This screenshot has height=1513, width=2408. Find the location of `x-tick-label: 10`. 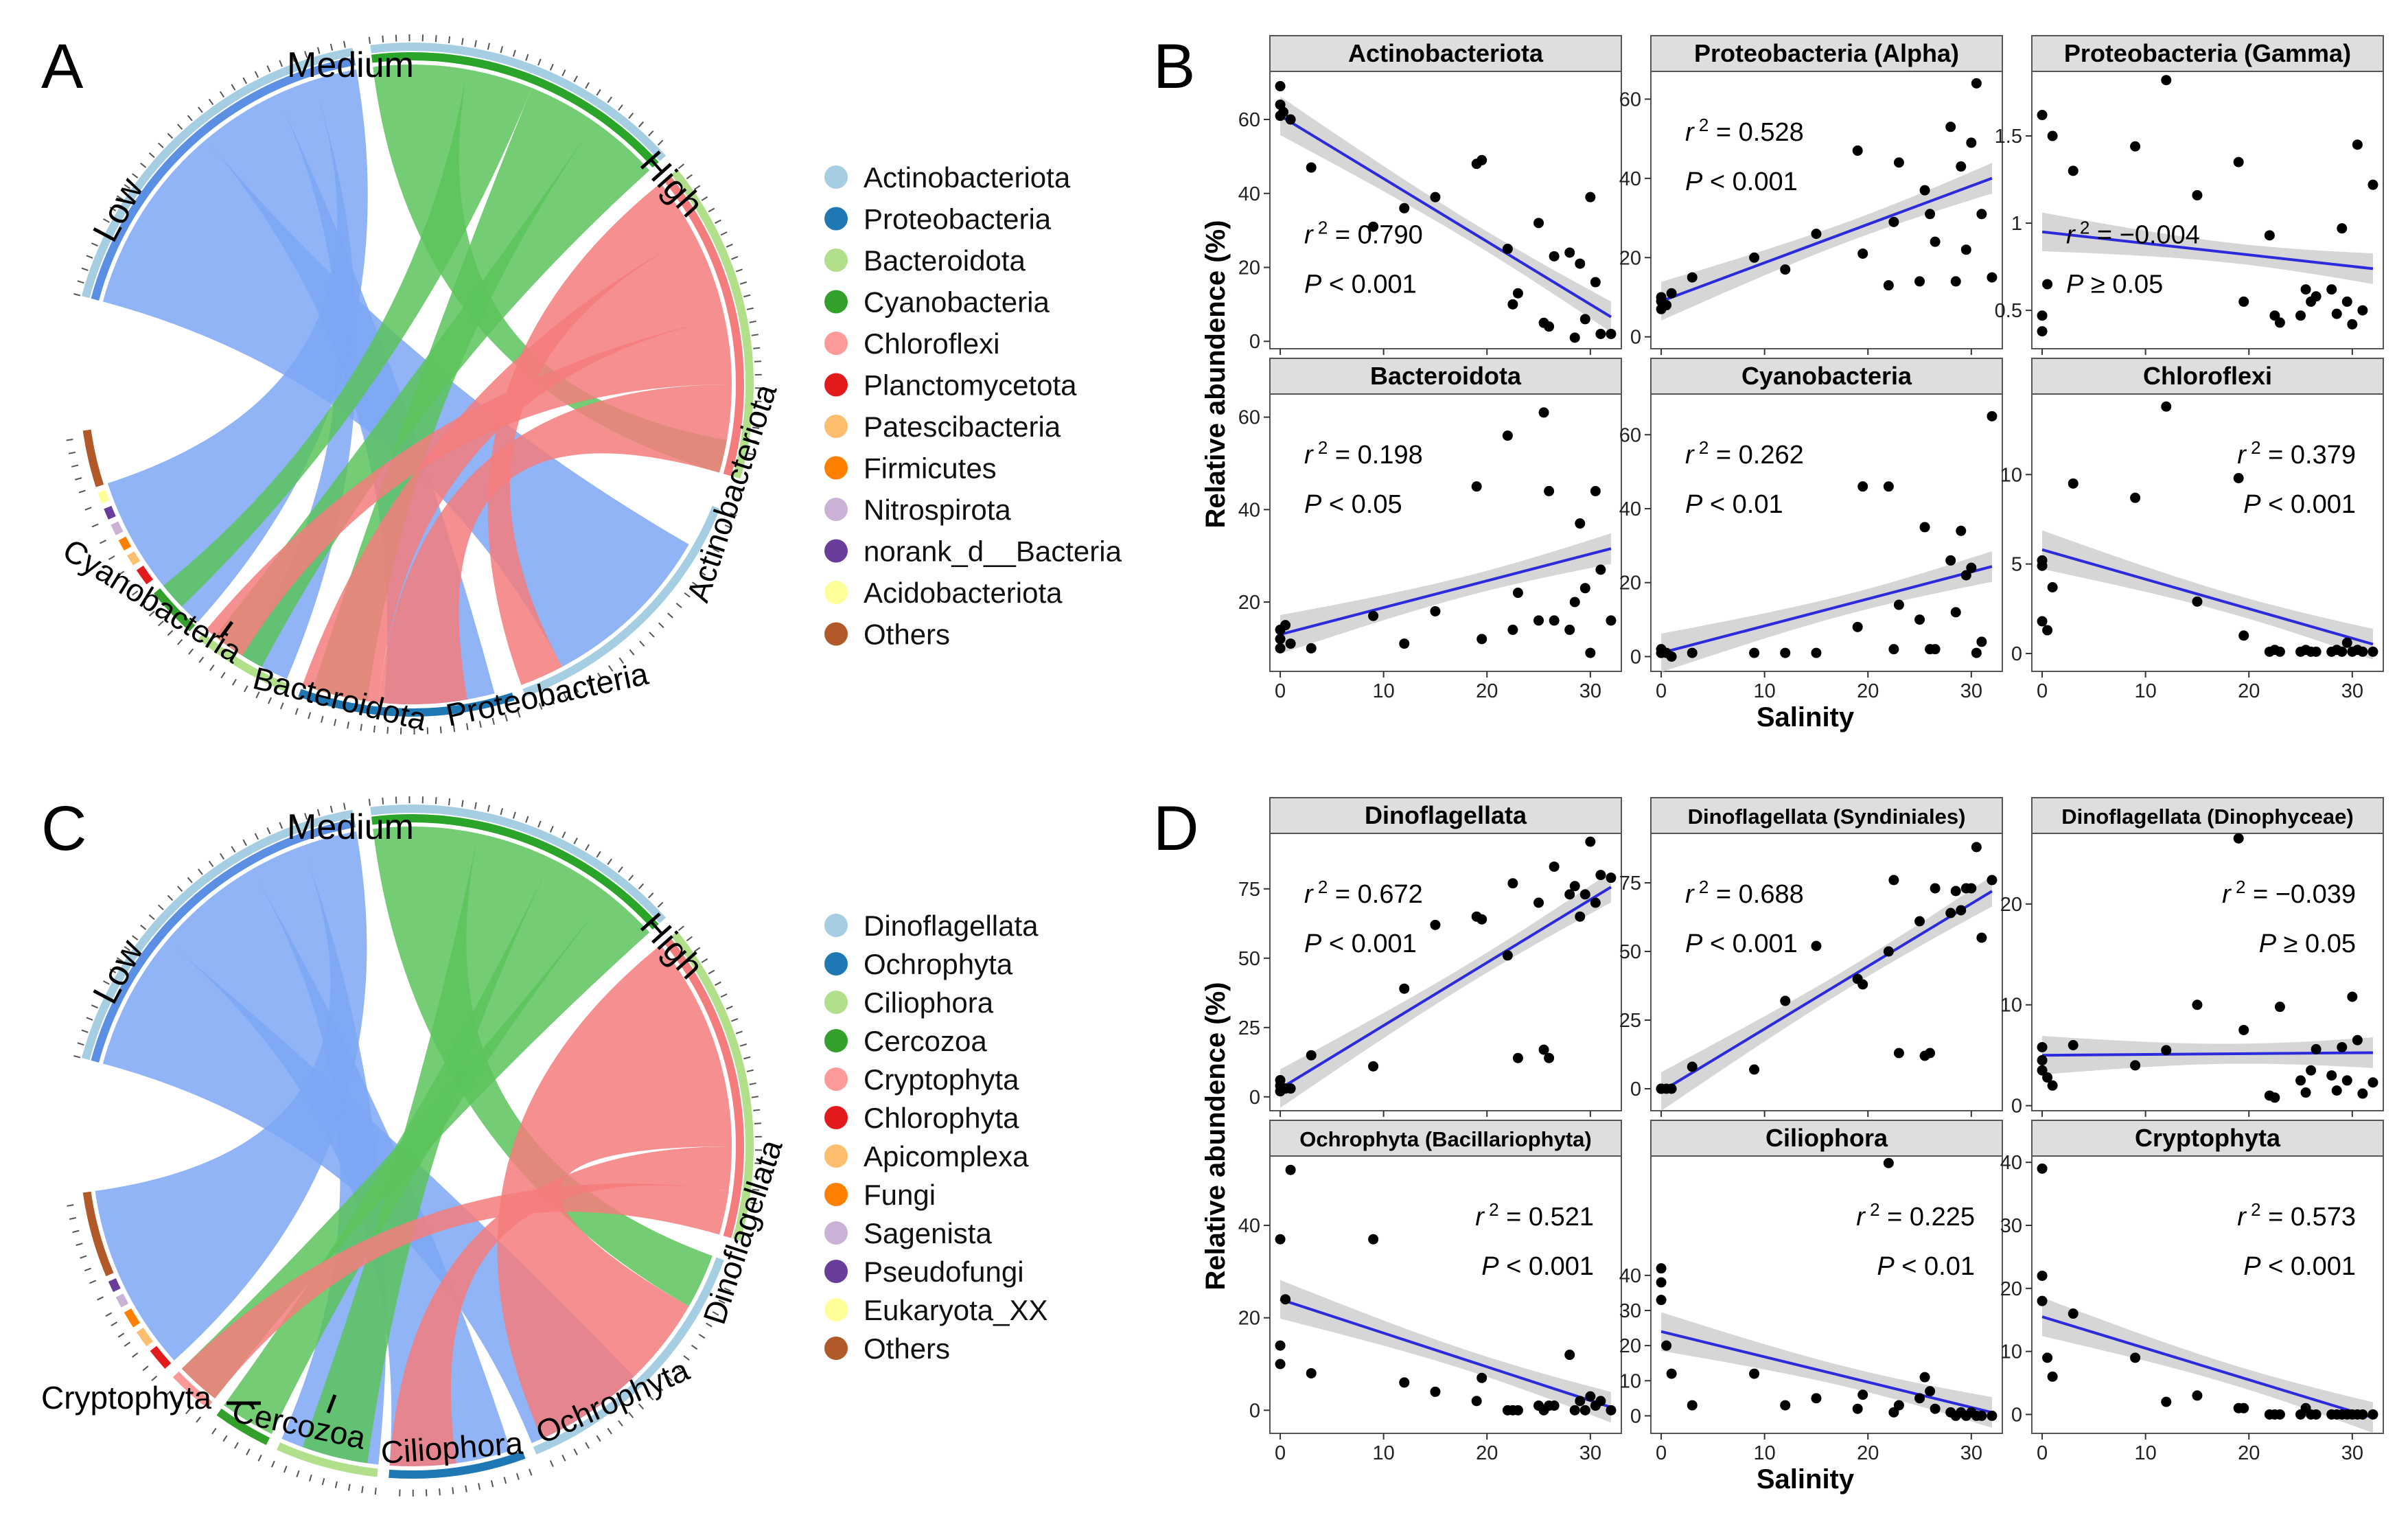

x-tick-label: 10 is located at coordinates (1765, 691).